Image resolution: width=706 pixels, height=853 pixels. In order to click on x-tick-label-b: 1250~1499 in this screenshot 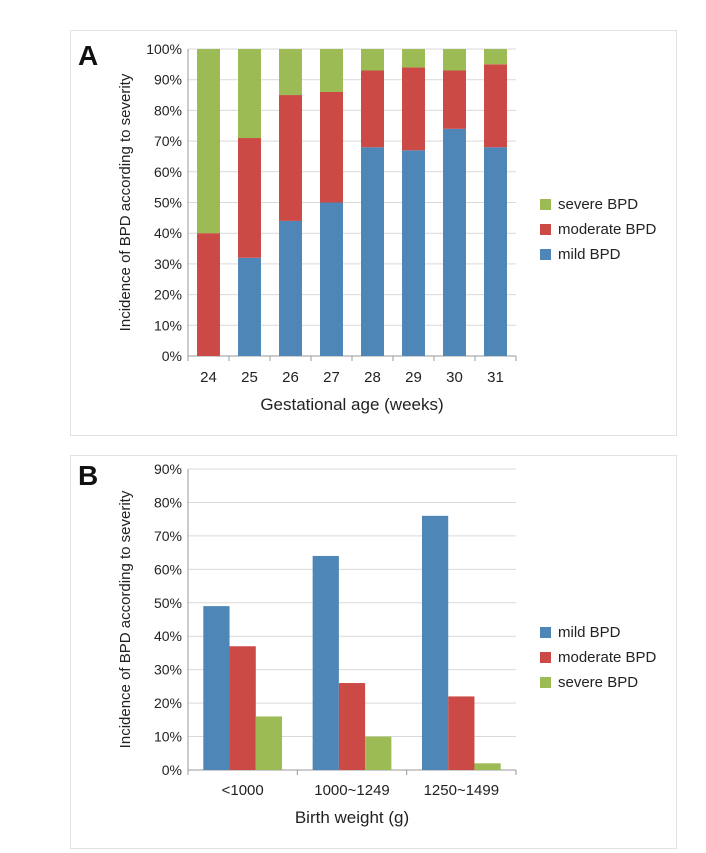, I will do `click(462, 790)`.